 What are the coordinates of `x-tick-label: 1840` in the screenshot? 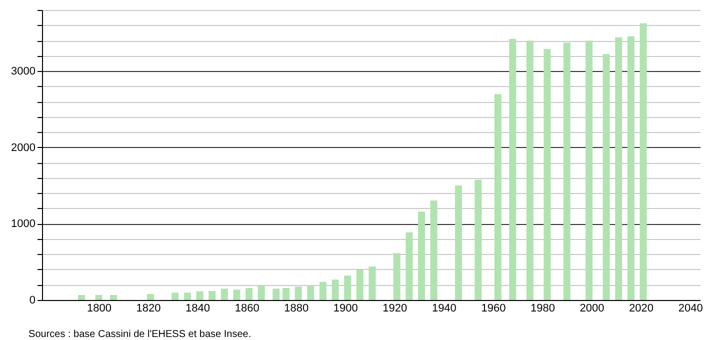 It's located at (198, 308).